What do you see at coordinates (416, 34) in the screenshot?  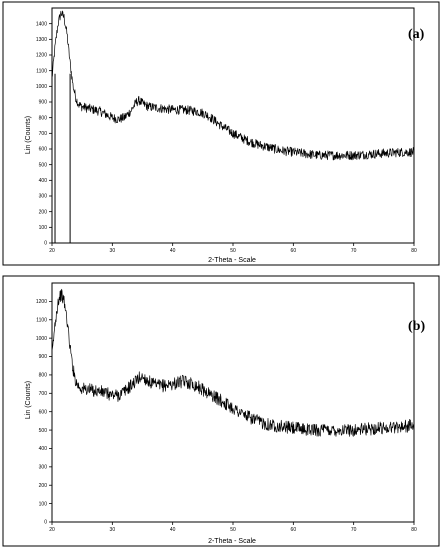 I see `panel-label: (a)` at bounding box center [416, 34].